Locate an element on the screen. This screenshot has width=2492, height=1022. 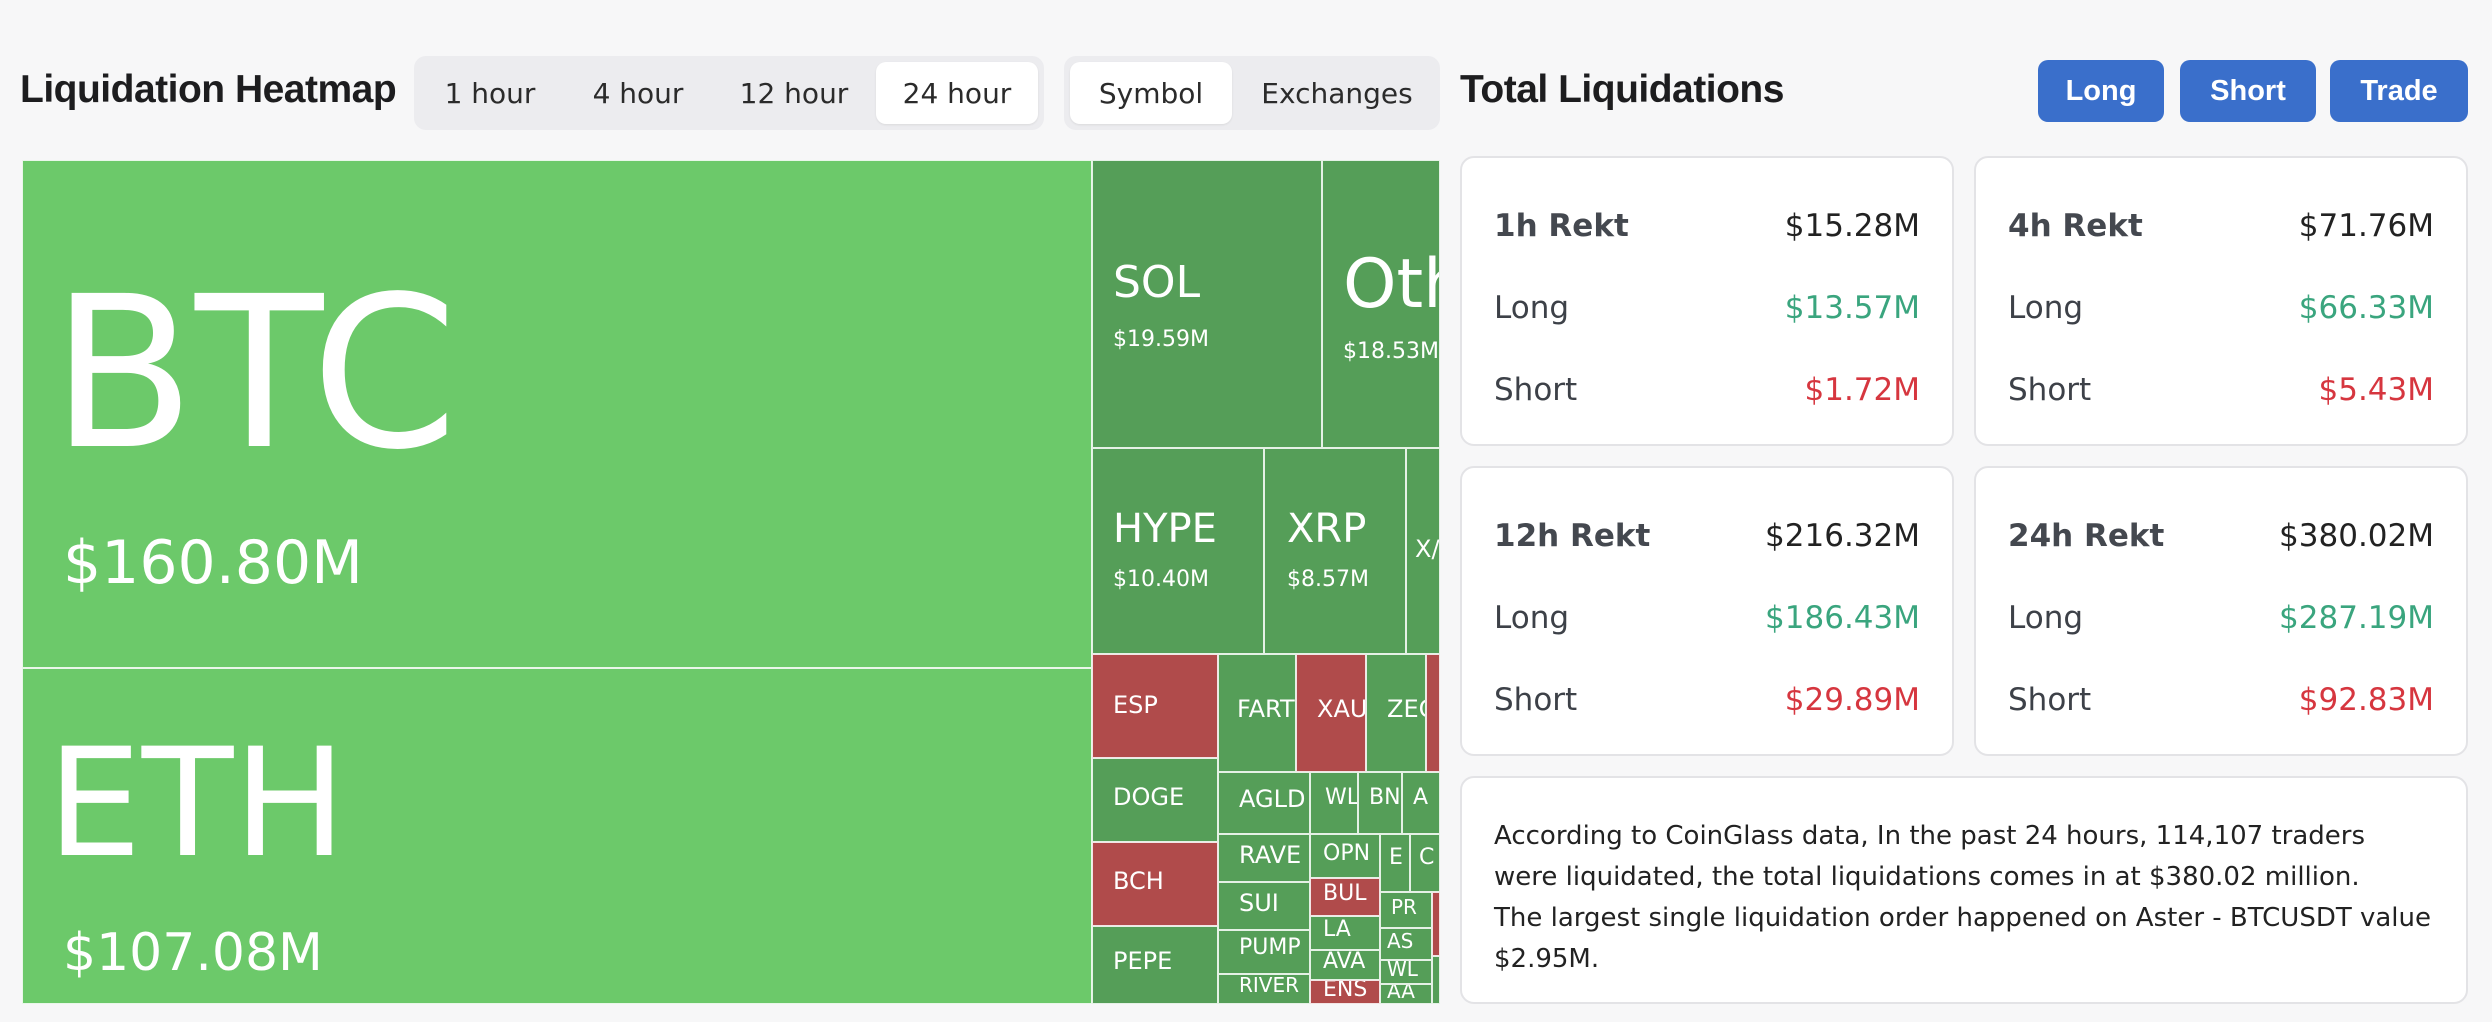
treemap-tile: ETH $107.08M is located at coordinates (557, 836).